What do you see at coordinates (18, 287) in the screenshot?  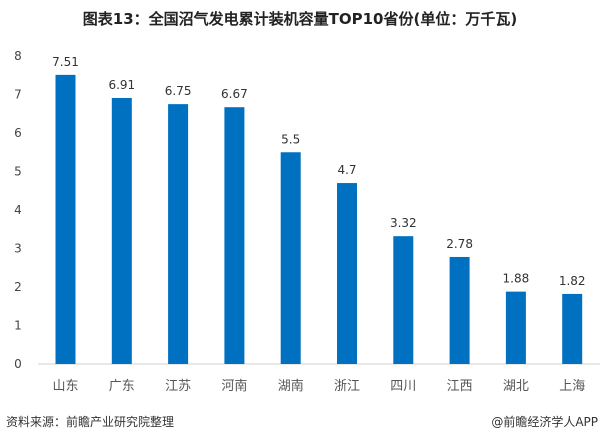 I see `y-tick-label: 2` at bounding box center [18, 287].